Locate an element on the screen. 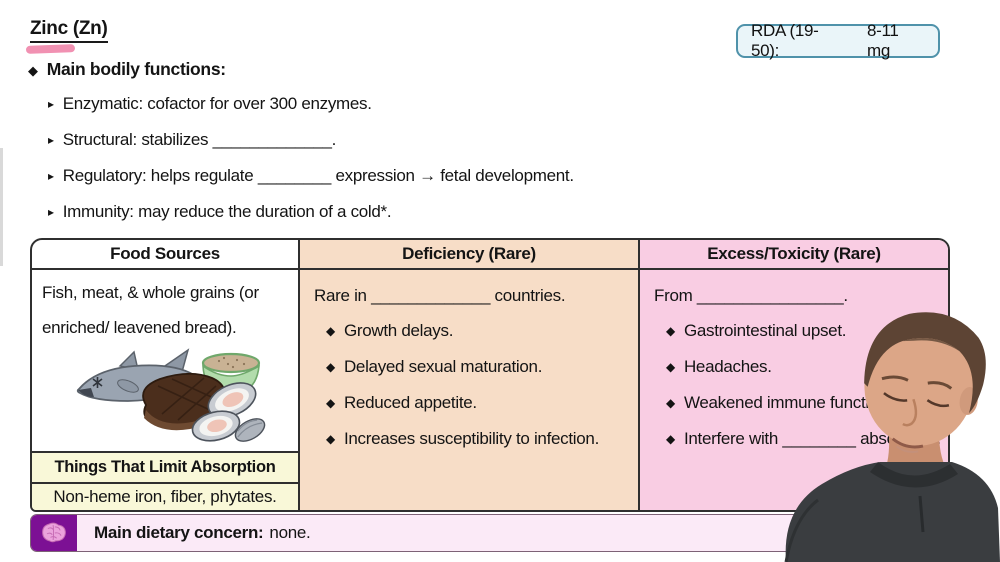 The image size is (1000, 562). list-item-text: Weakened immune function. is located at coordinates (787, 402).